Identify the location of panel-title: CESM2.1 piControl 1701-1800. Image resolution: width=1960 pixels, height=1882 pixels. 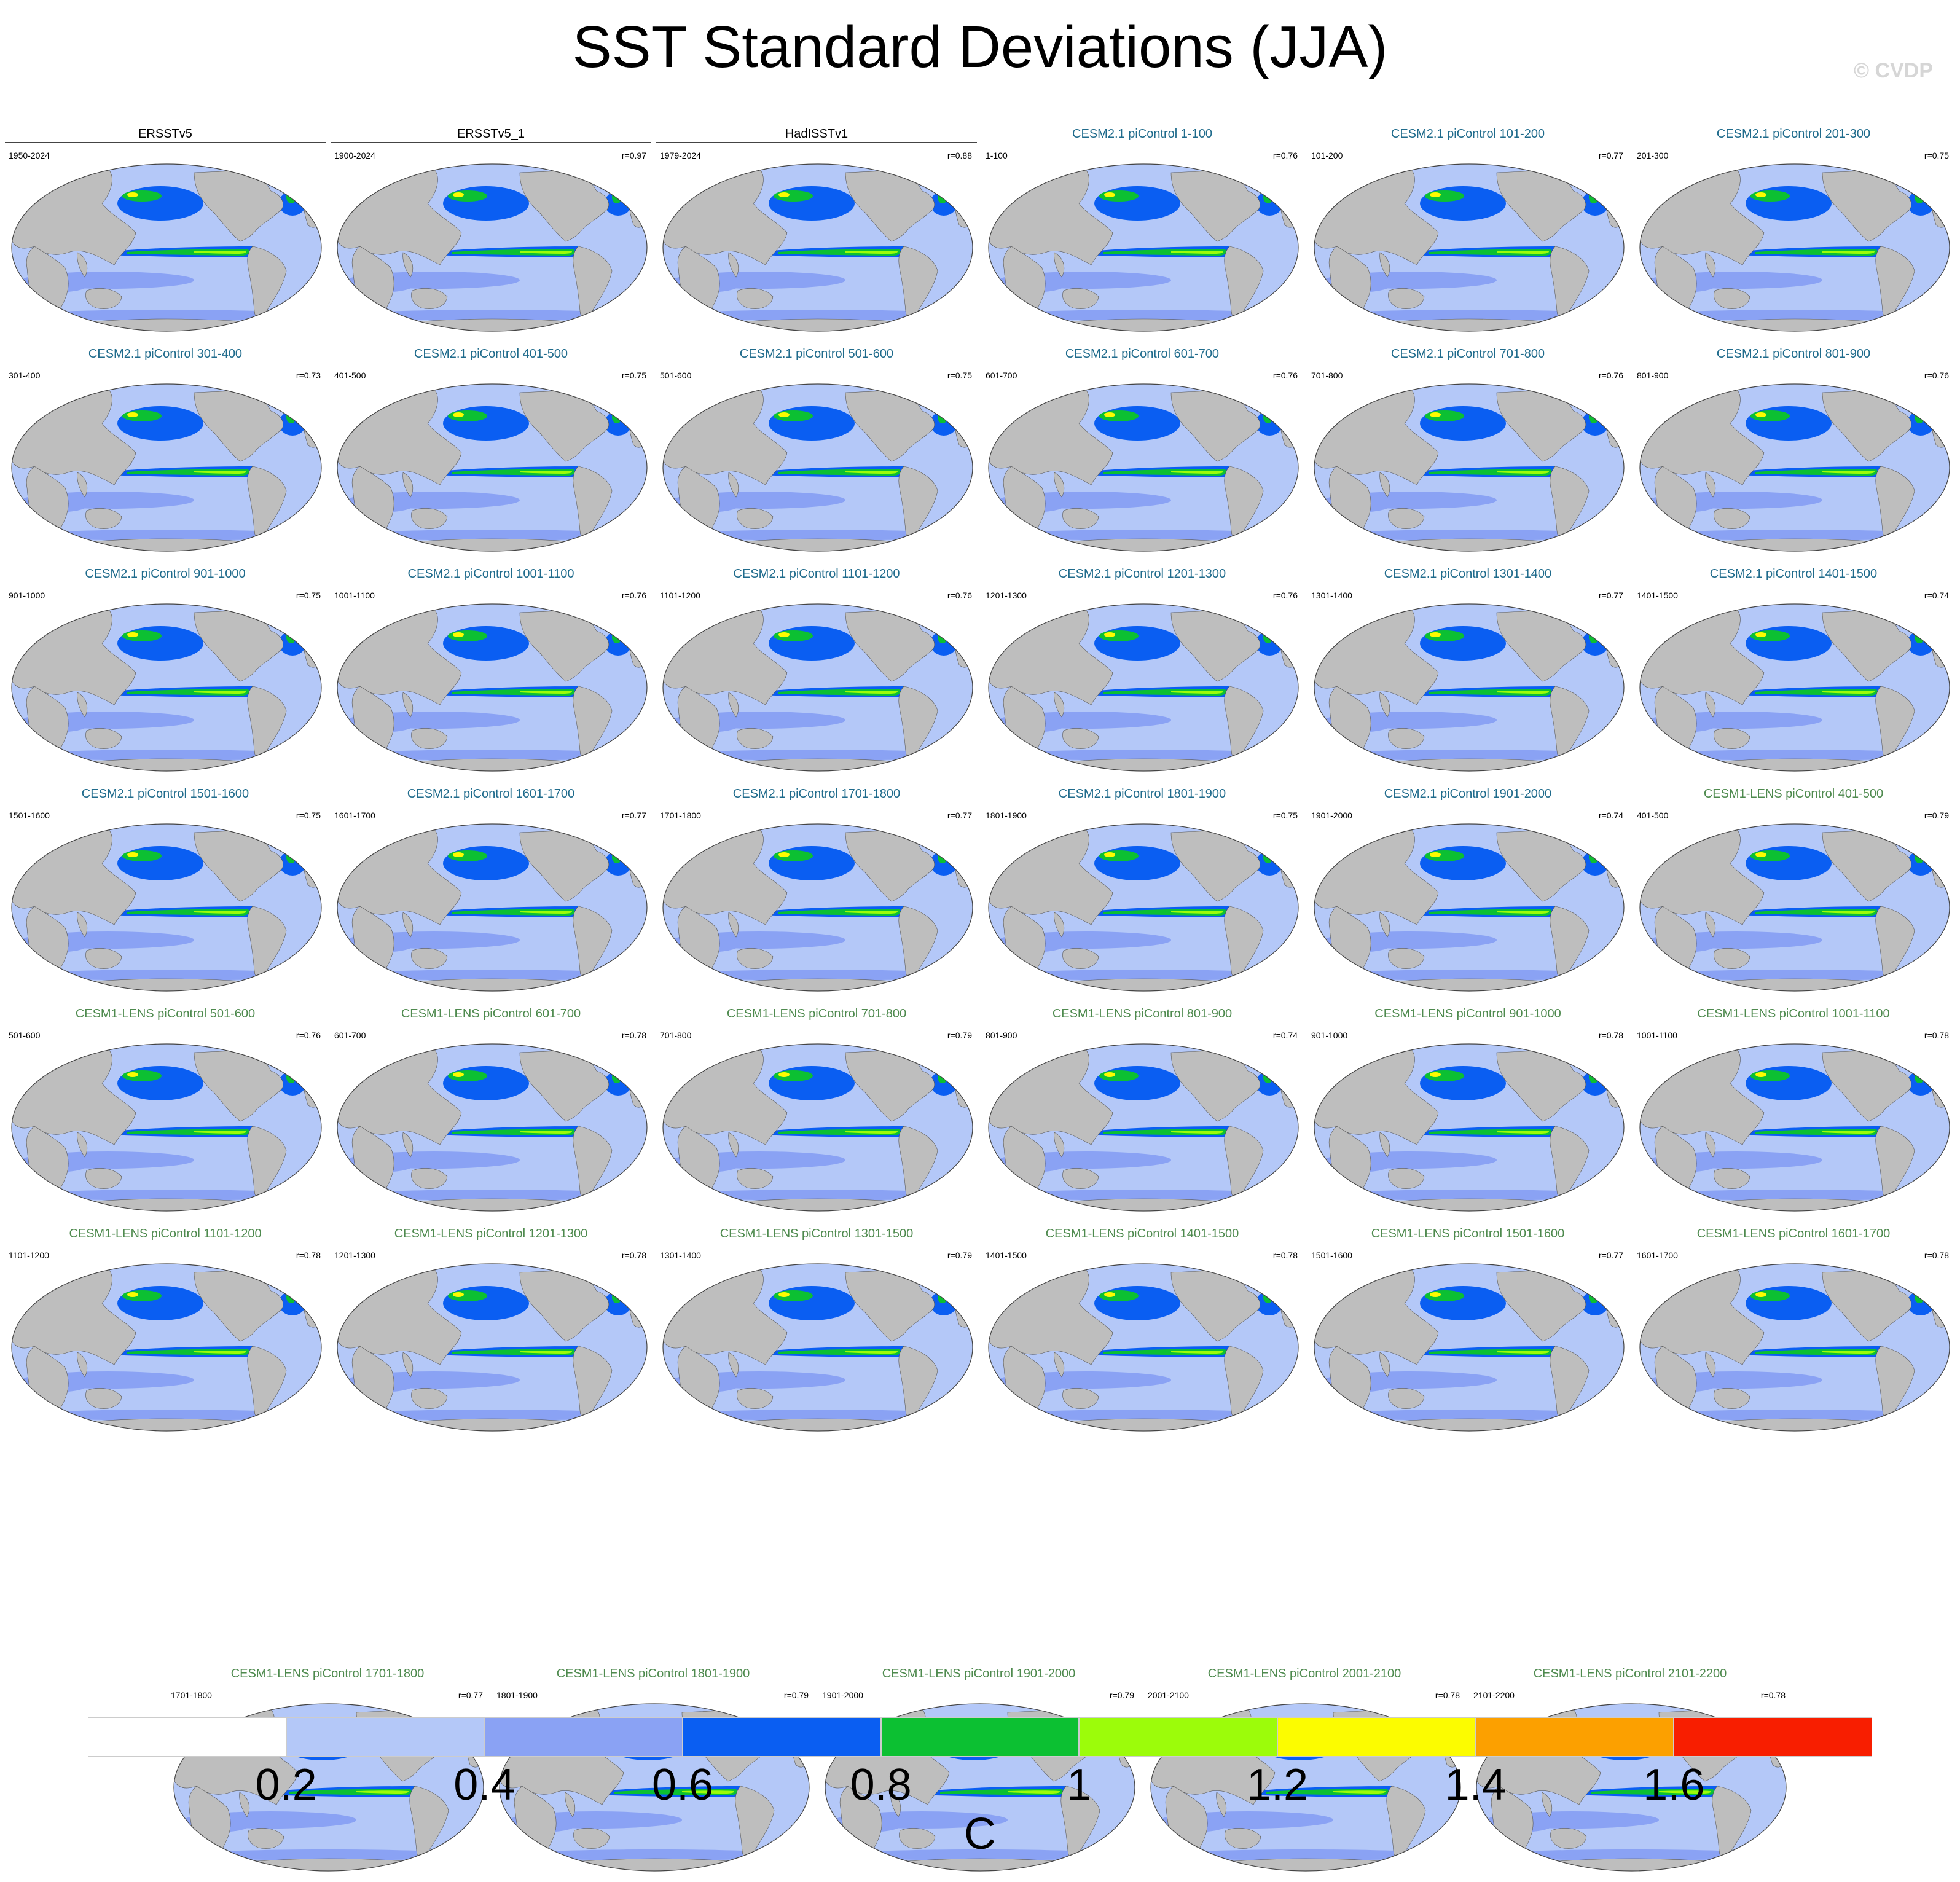
(816, 794).